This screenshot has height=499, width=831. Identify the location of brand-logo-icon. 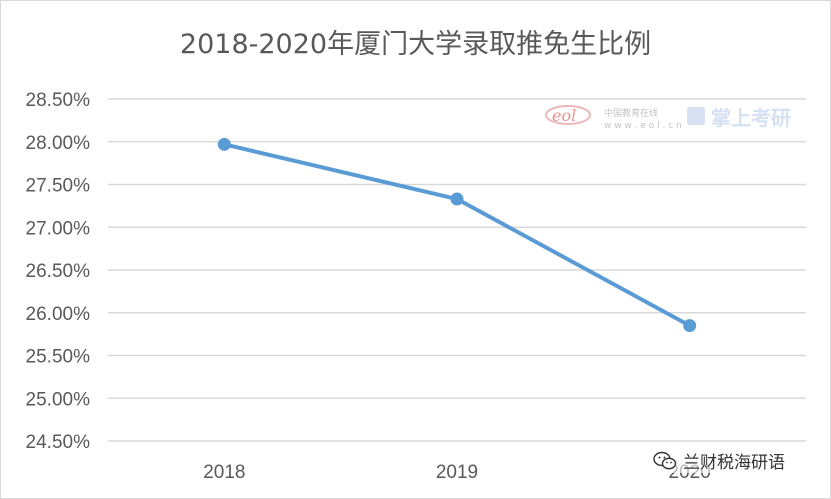
(696, 116).